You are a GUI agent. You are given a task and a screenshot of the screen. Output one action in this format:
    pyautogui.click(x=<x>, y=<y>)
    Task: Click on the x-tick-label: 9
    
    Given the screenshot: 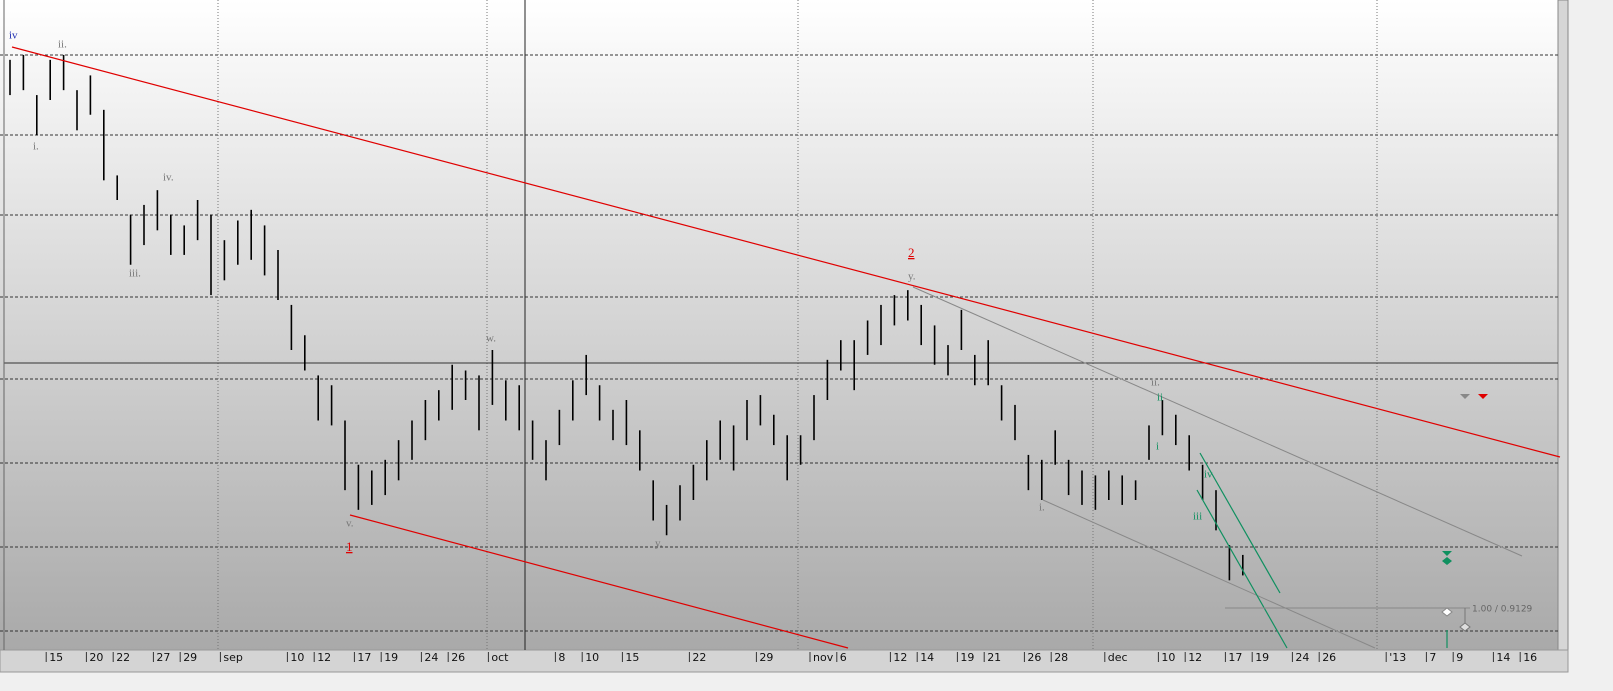 What is the action you would take?
    pyautogui.click(x=1459, y=657)
    